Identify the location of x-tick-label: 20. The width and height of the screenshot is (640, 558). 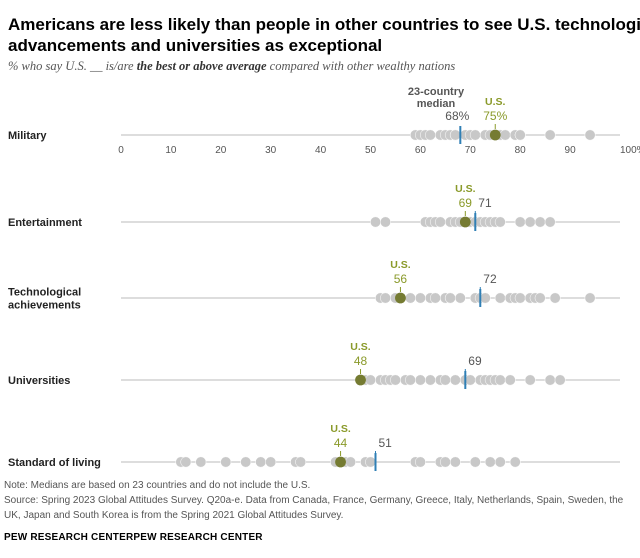
(221, 150).